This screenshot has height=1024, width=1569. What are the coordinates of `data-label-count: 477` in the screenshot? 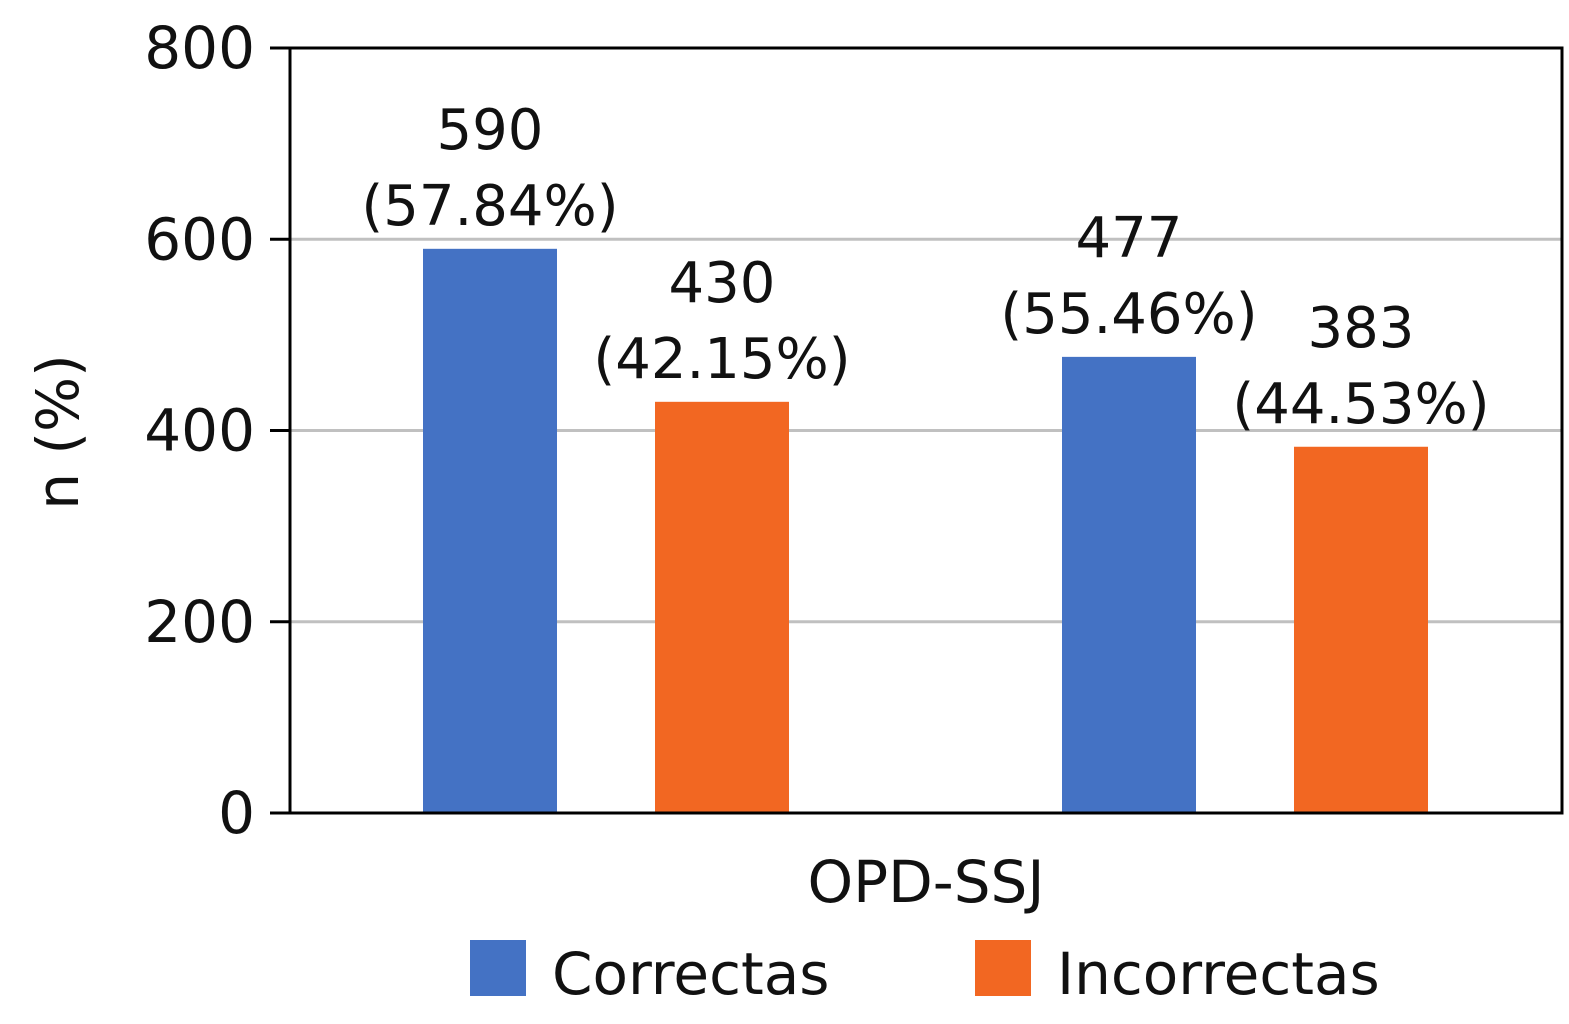 It's located at (1129, 238).